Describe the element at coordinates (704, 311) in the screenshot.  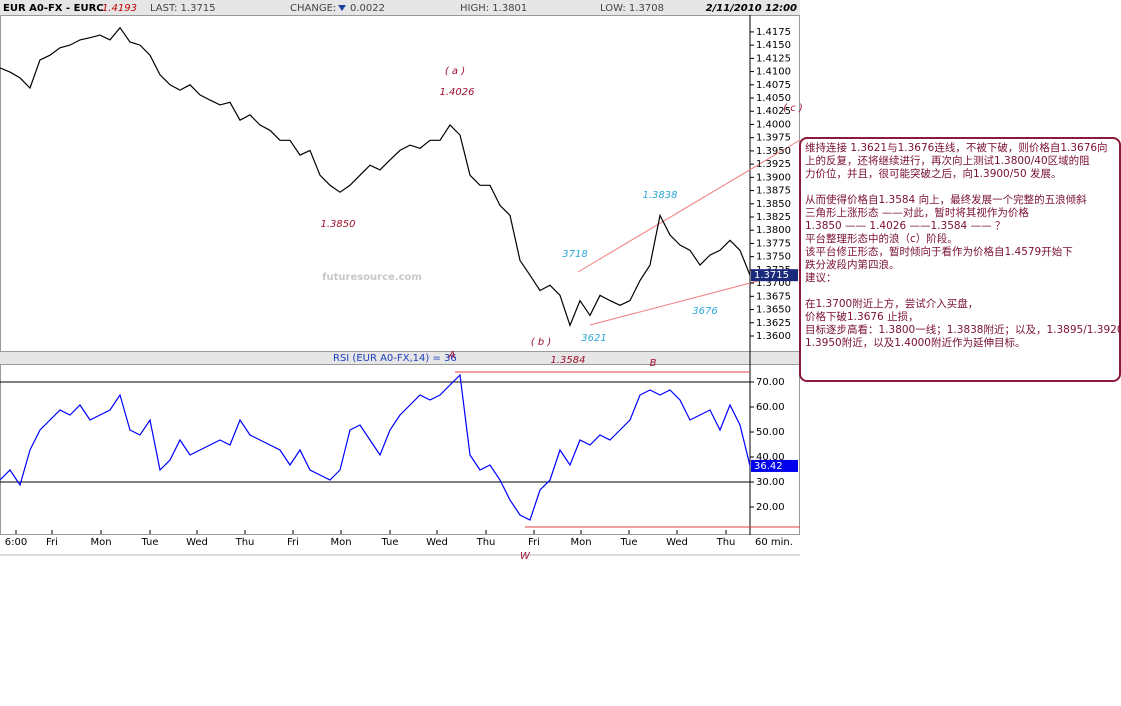
I see `point-label: 3676` at that location.